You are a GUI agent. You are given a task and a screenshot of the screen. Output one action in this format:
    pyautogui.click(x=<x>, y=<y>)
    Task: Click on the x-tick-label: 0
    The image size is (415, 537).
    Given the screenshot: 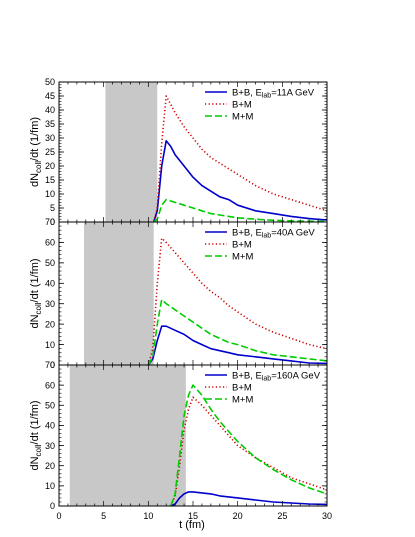 What is the action you would take?
    pyautogui.click(x=58, y=516)
    